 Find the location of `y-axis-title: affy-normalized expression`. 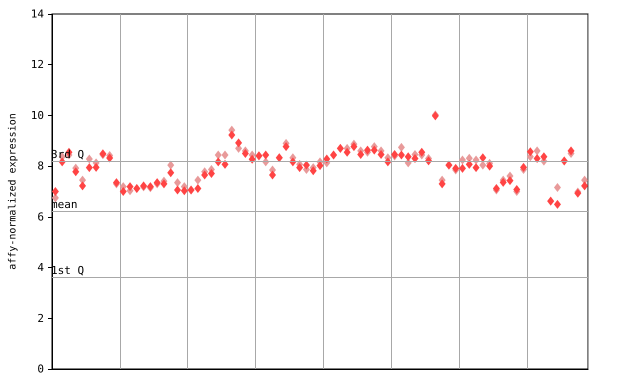

y-axis-title: affy-normalized expression is located at coordinates (13, 191).